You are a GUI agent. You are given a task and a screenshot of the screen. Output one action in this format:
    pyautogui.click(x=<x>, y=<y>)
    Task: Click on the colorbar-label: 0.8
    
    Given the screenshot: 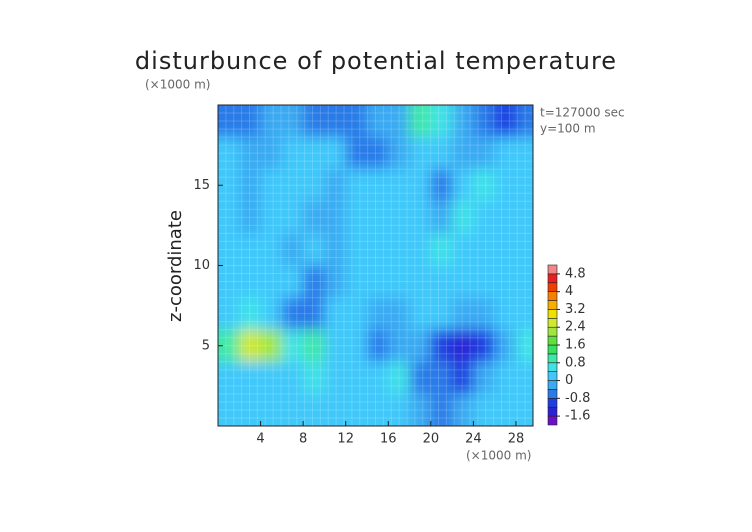 What is the action you would take?
    pyautogui.click(x=575, y=362)
    